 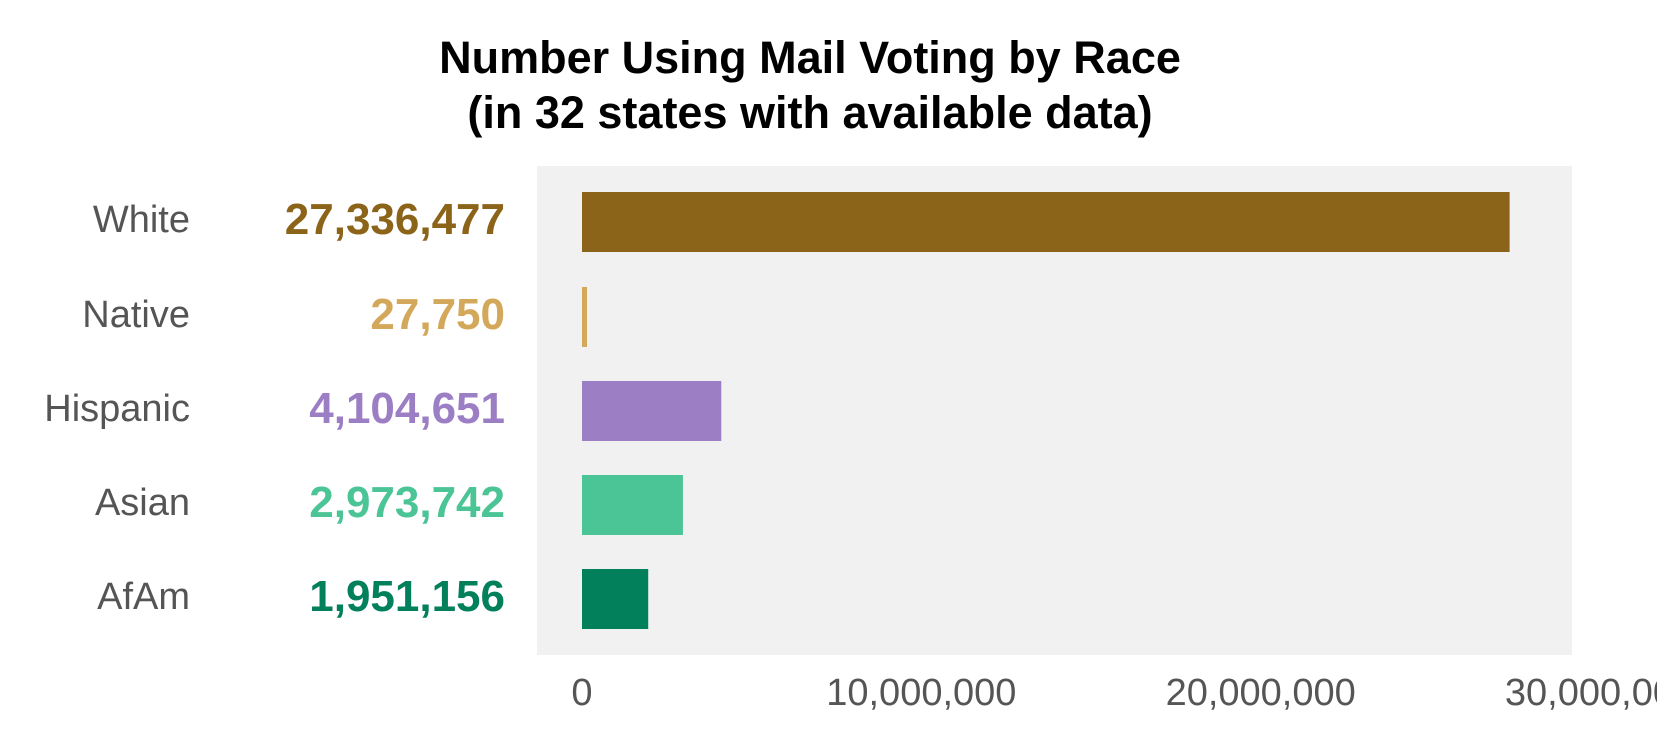 What do you see at coordinates (1046, 222) in the screenshot?
I see `bar-white` at bounding box center [1046, 222].